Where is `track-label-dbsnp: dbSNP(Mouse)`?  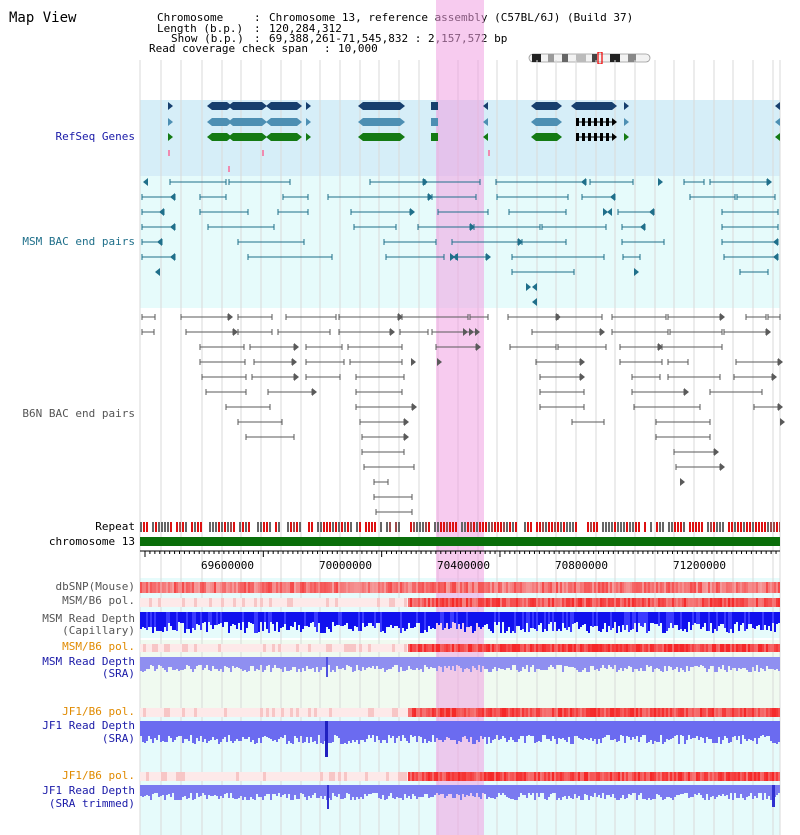 track-label-dbsnp: dbSNP(Mouse) is located at coordinates (95, 586).